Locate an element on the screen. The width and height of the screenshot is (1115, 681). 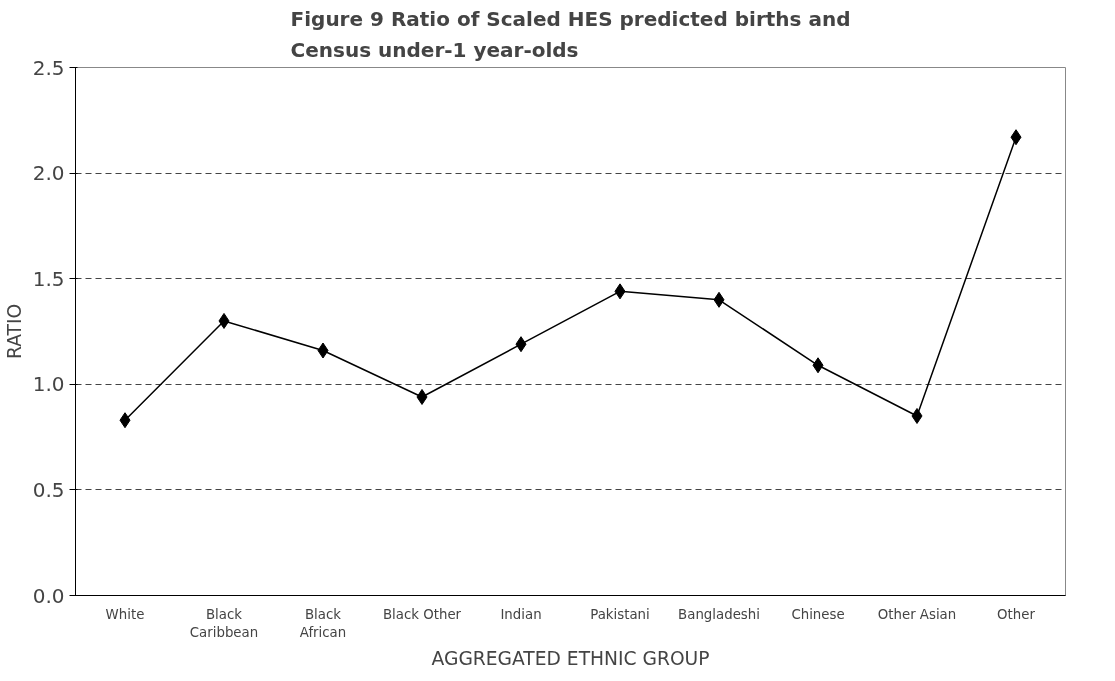
x-tick-label: Indian is located at coordinates (521, 614).